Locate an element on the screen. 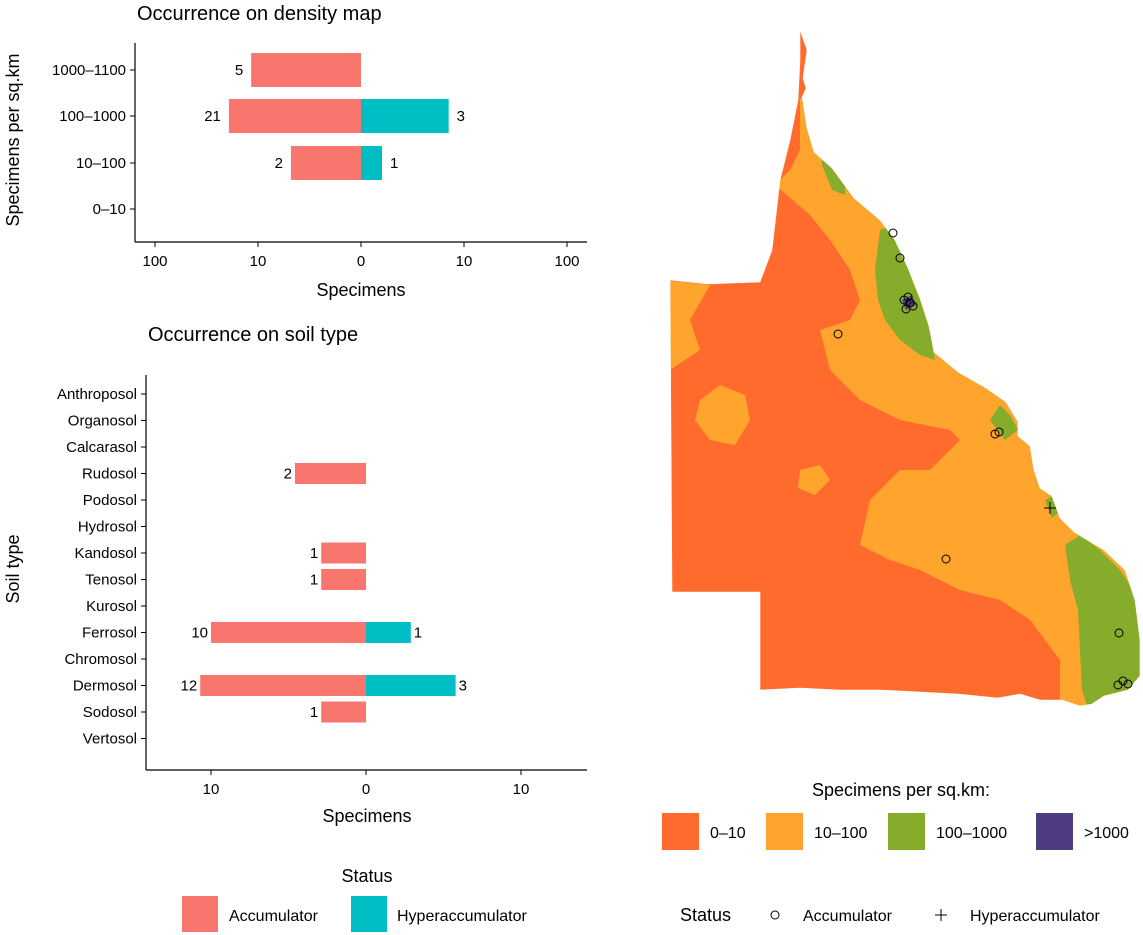  density-x-axis-title: Specimens is located at coordinates (360, 290).